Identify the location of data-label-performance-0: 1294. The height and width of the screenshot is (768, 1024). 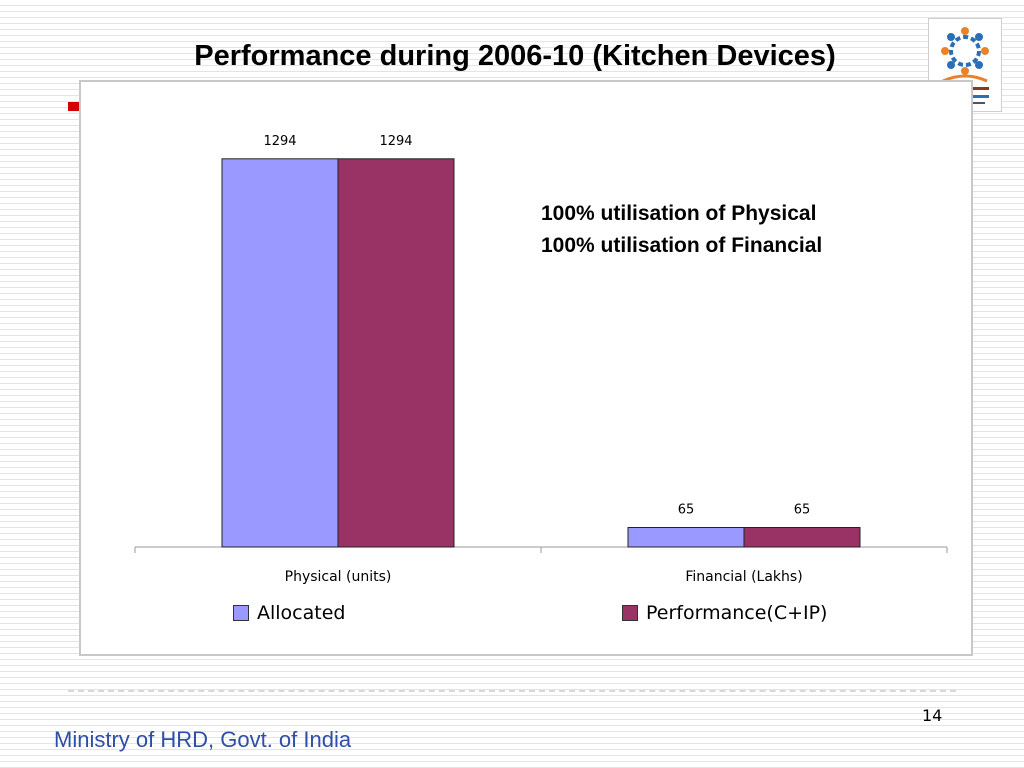
(395, 141).